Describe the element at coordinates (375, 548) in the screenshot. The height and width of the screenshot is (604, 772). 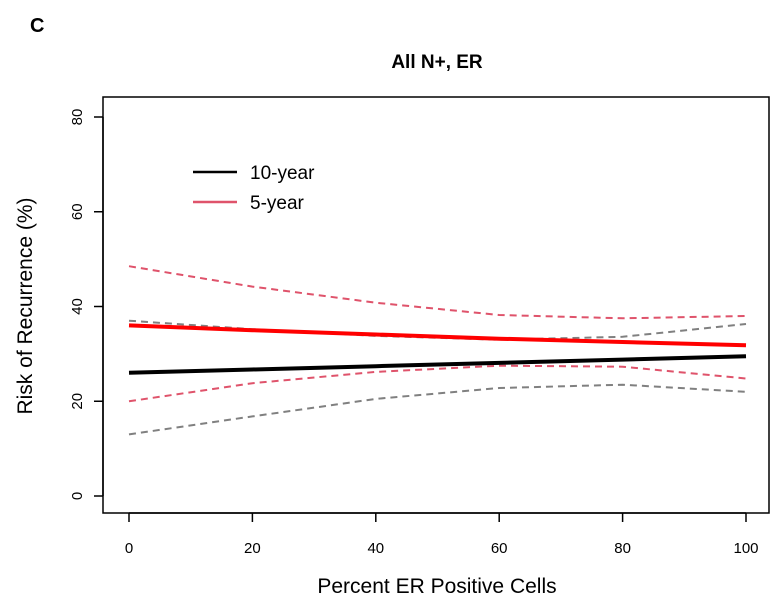
I see `x-tick-label: 40` at that location.